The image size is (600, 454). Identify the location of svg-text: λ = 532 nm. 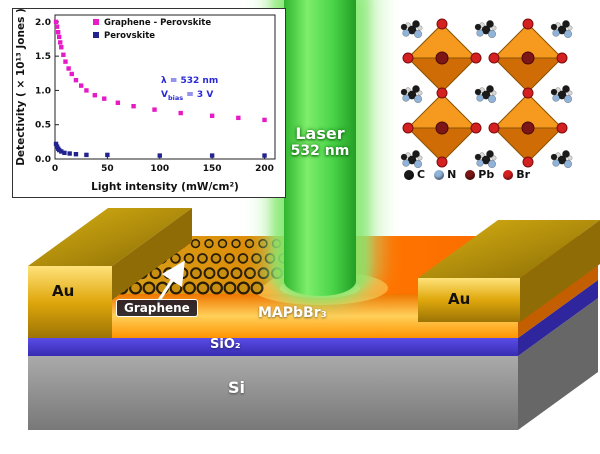
(189, 81).